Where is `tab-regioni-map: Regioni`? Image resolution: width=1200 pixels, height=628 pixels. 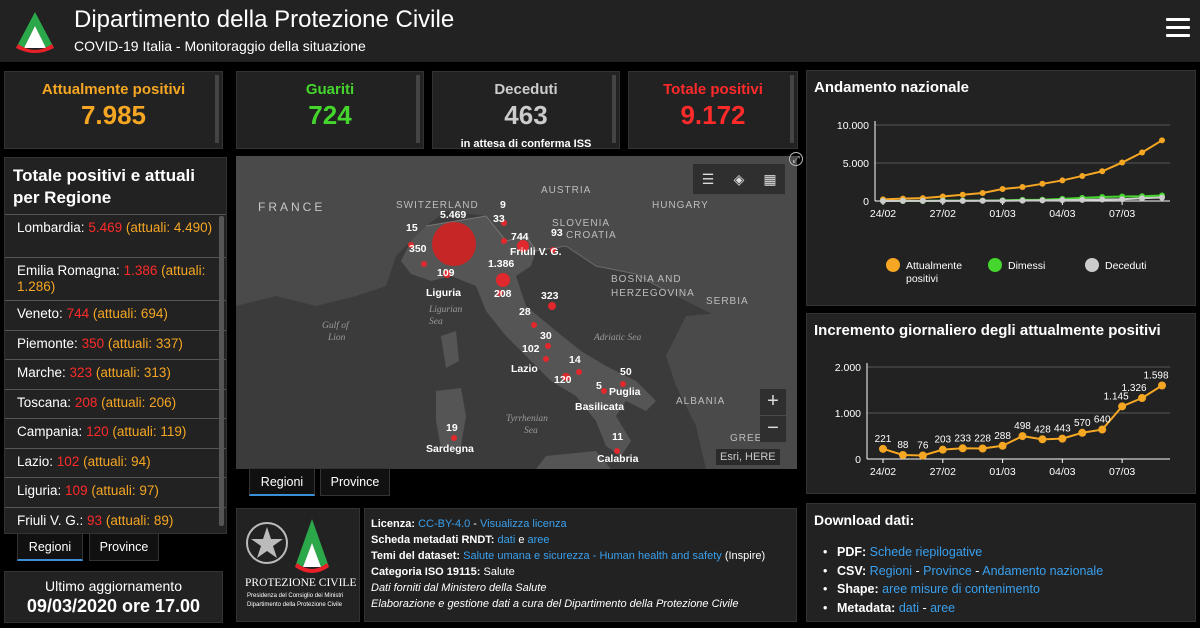
tab-regioni-map: Regioni is located at coordinates (282, 482).